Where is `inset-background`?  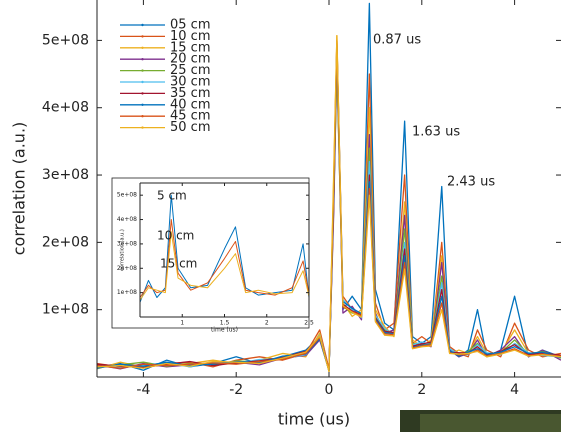
inset-background is located at coordinates (210, 253).